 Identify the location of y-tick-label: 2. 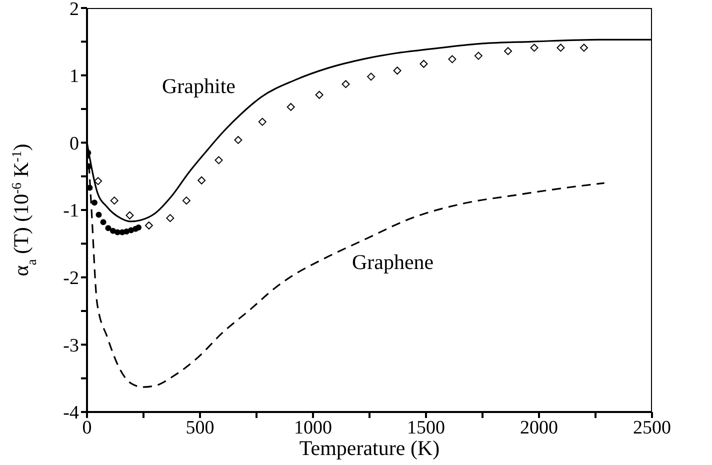
(74, 10).